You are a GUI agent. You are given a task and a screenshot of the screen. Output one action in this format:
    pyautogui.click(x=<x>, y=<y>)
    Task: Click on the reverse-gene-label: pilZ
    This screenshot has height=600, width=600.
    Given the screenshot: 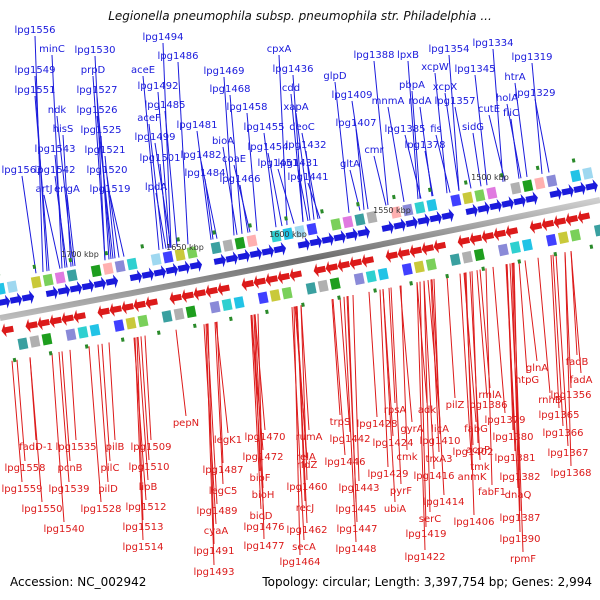 What is the action you would take?
    pyautogui.click(x=455, y=405)
    